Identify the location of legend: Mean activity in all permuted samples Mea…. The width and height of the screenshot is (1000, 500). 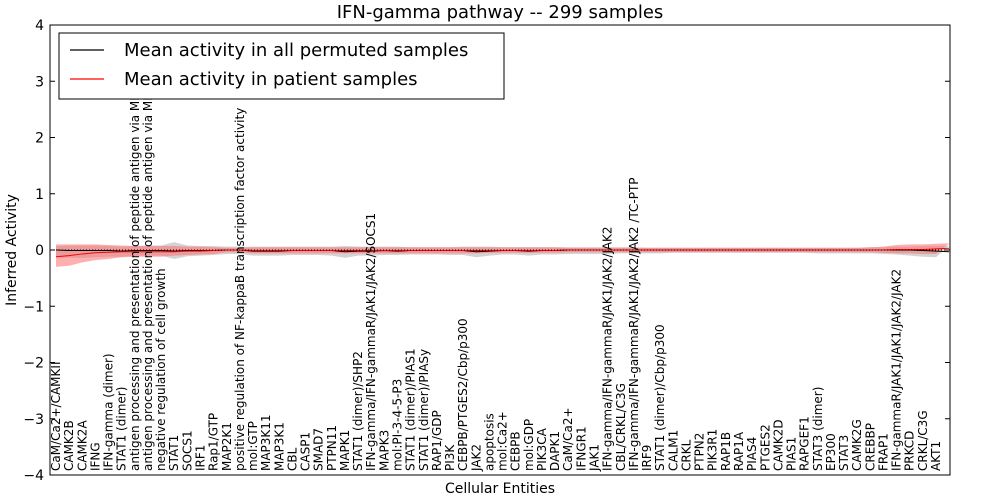
(281, 66).